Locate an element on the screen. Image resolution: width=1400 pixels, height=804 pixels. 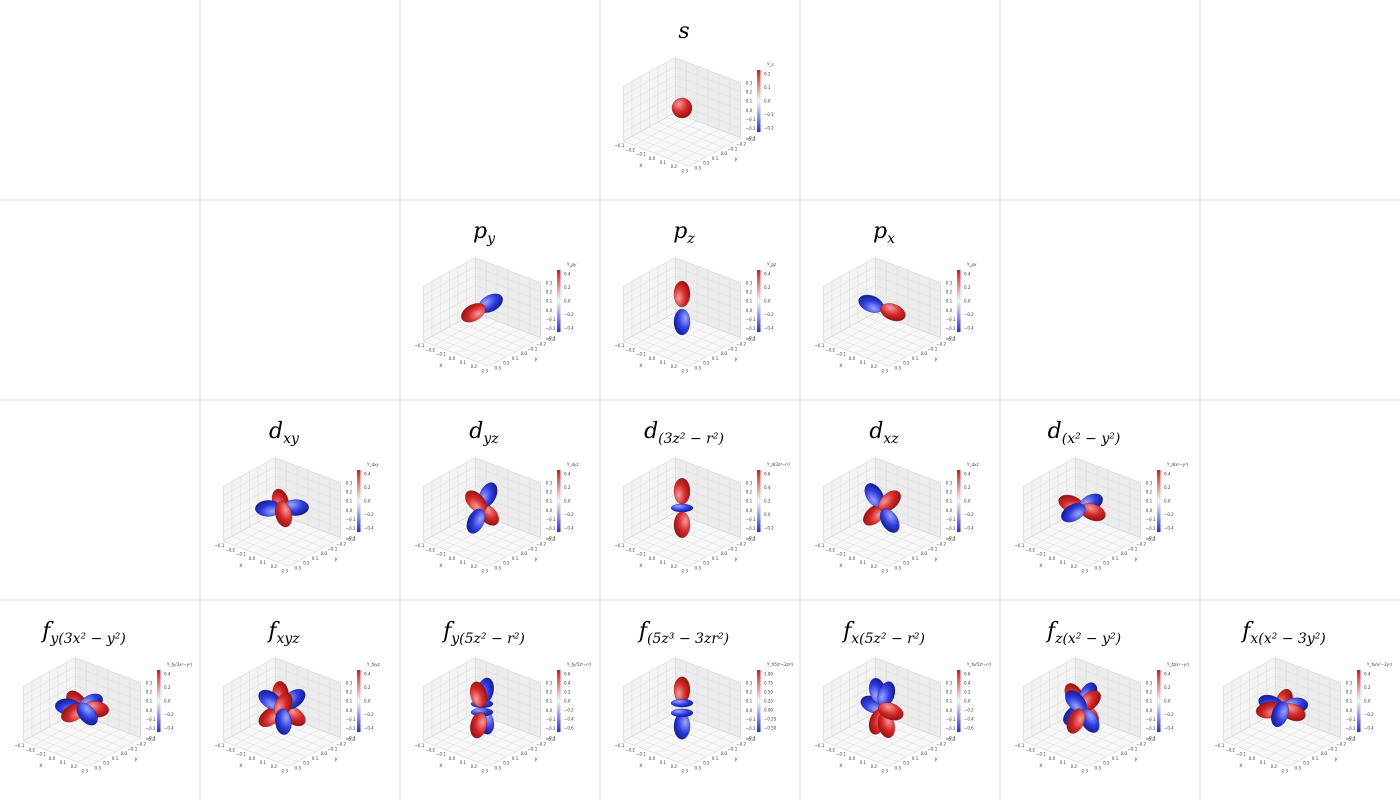
x-tick-label: −0.1 is located at coordinates (241, 554).